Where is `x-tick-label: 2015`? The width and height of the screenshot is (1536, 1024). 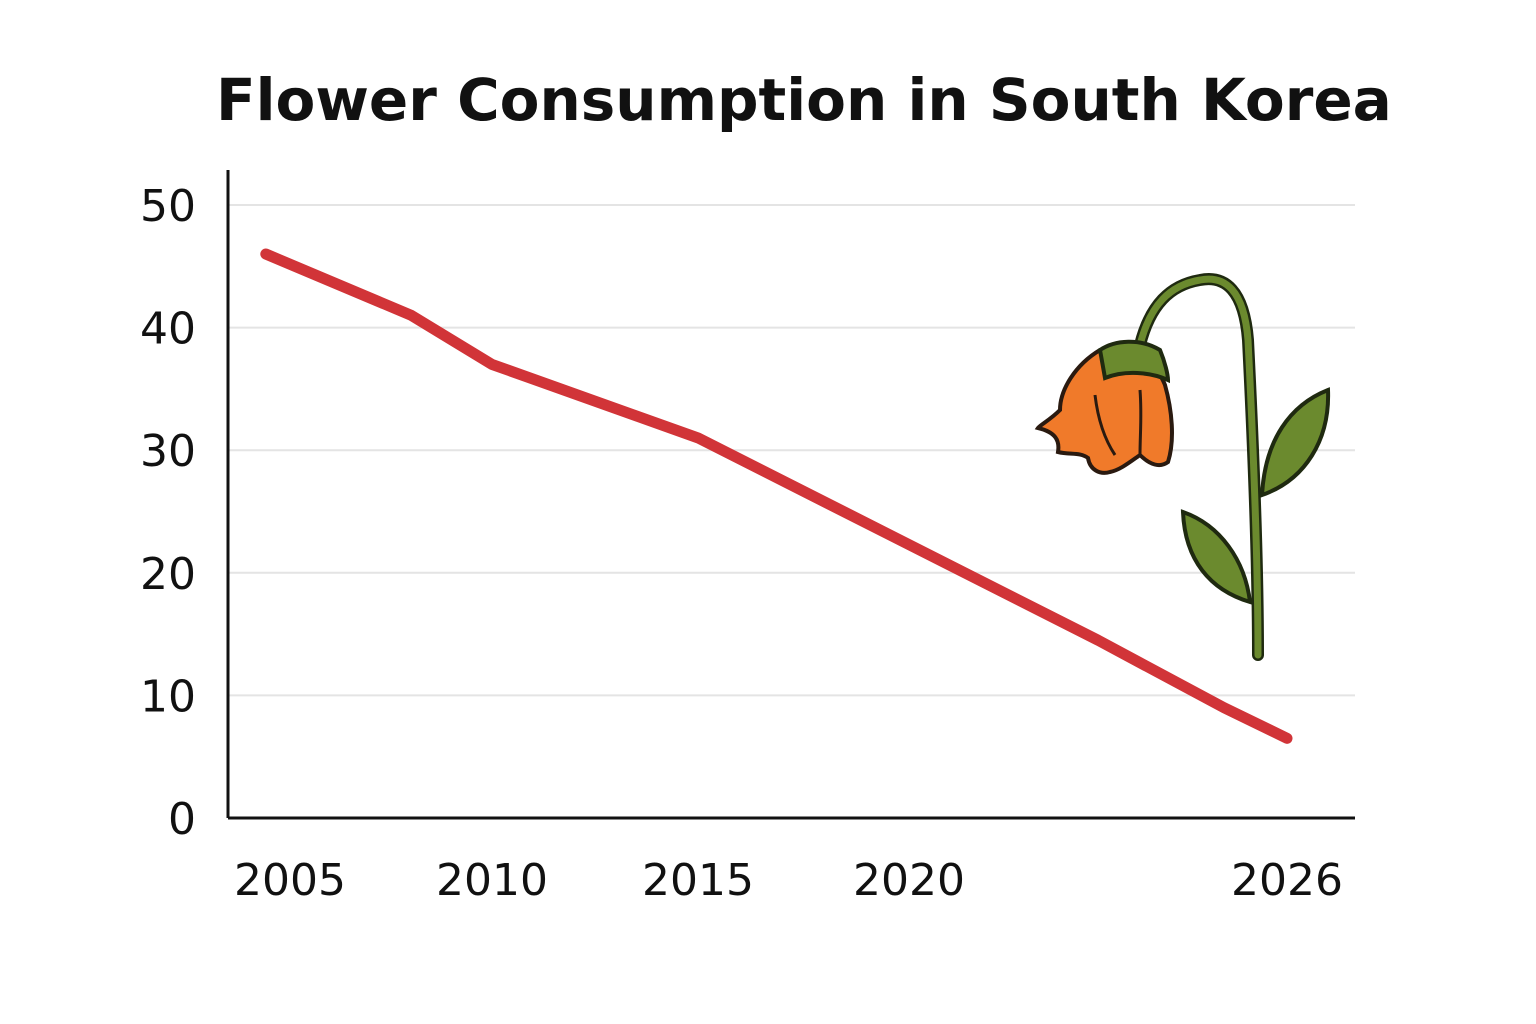
x-tick-label: 2015 is located at coordinates (698, 880).